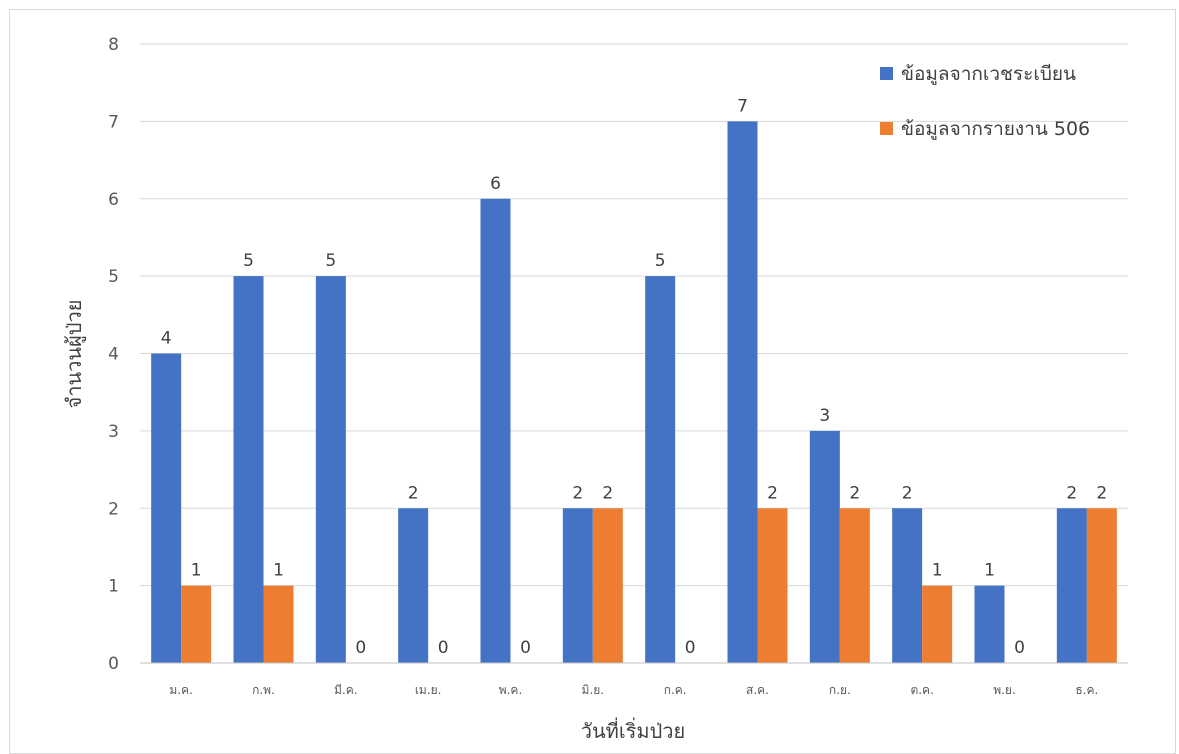 The image size is (1179, 754). I want to click on data-label: 3, so click(824, 416).